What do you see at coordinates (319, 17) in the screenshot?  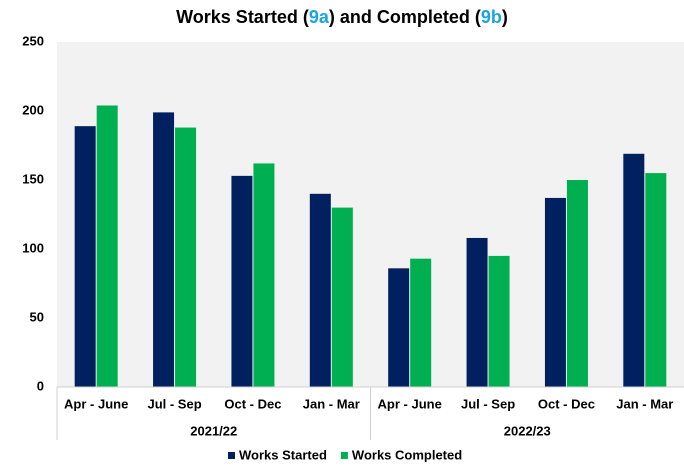 I see `title-part: 9a` at bounding box center [319, 17].